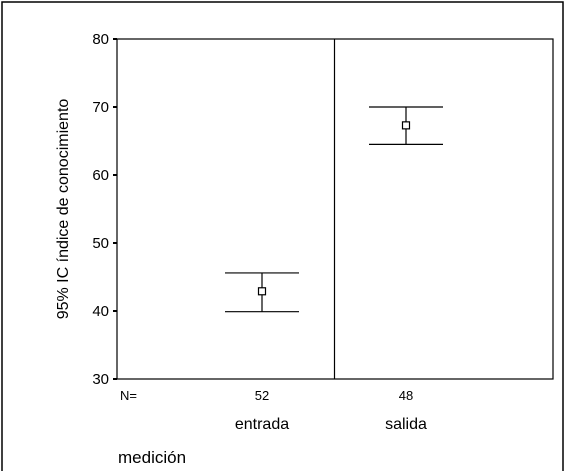  What do you see at coordinates (100, 243) in the screenshot?
I see `y-tick-label: 50` at bounding box center [100, 243].